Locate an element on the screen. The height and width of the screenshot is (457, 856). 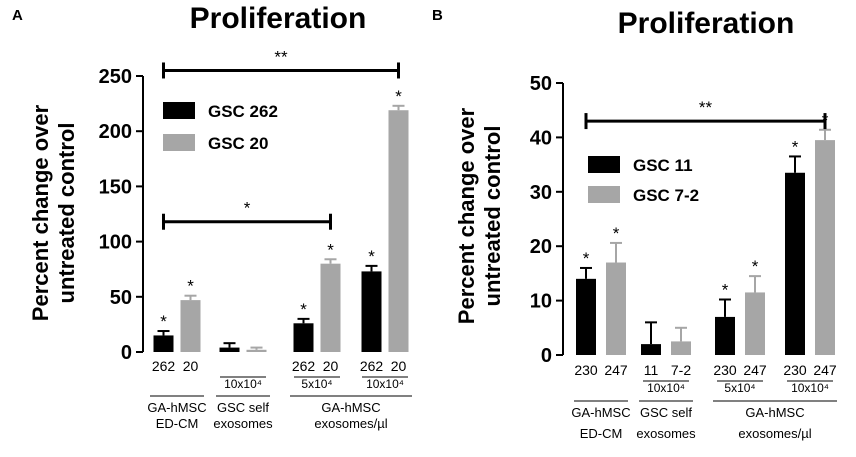
panel-a-legend-label: GSC 262 is located at coordinates (243, 111).